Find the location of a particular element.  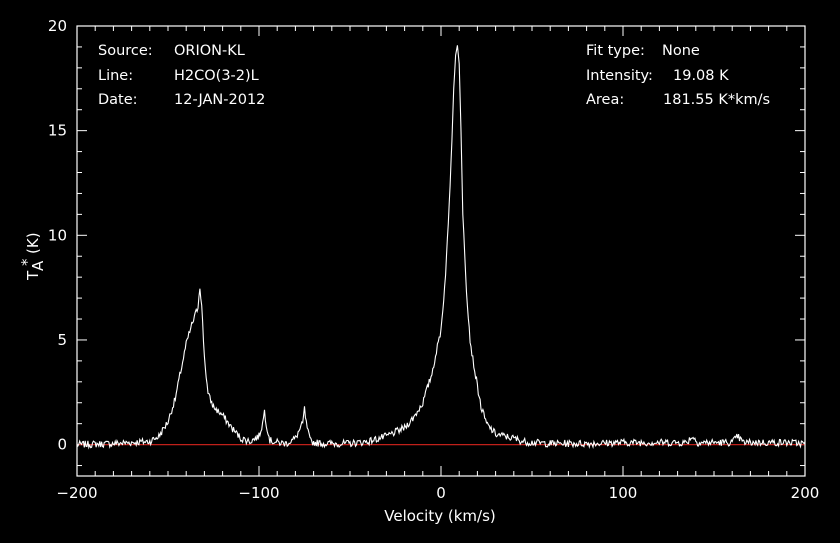

y-axis-label-sup: * is located at coordinates (27, 262).